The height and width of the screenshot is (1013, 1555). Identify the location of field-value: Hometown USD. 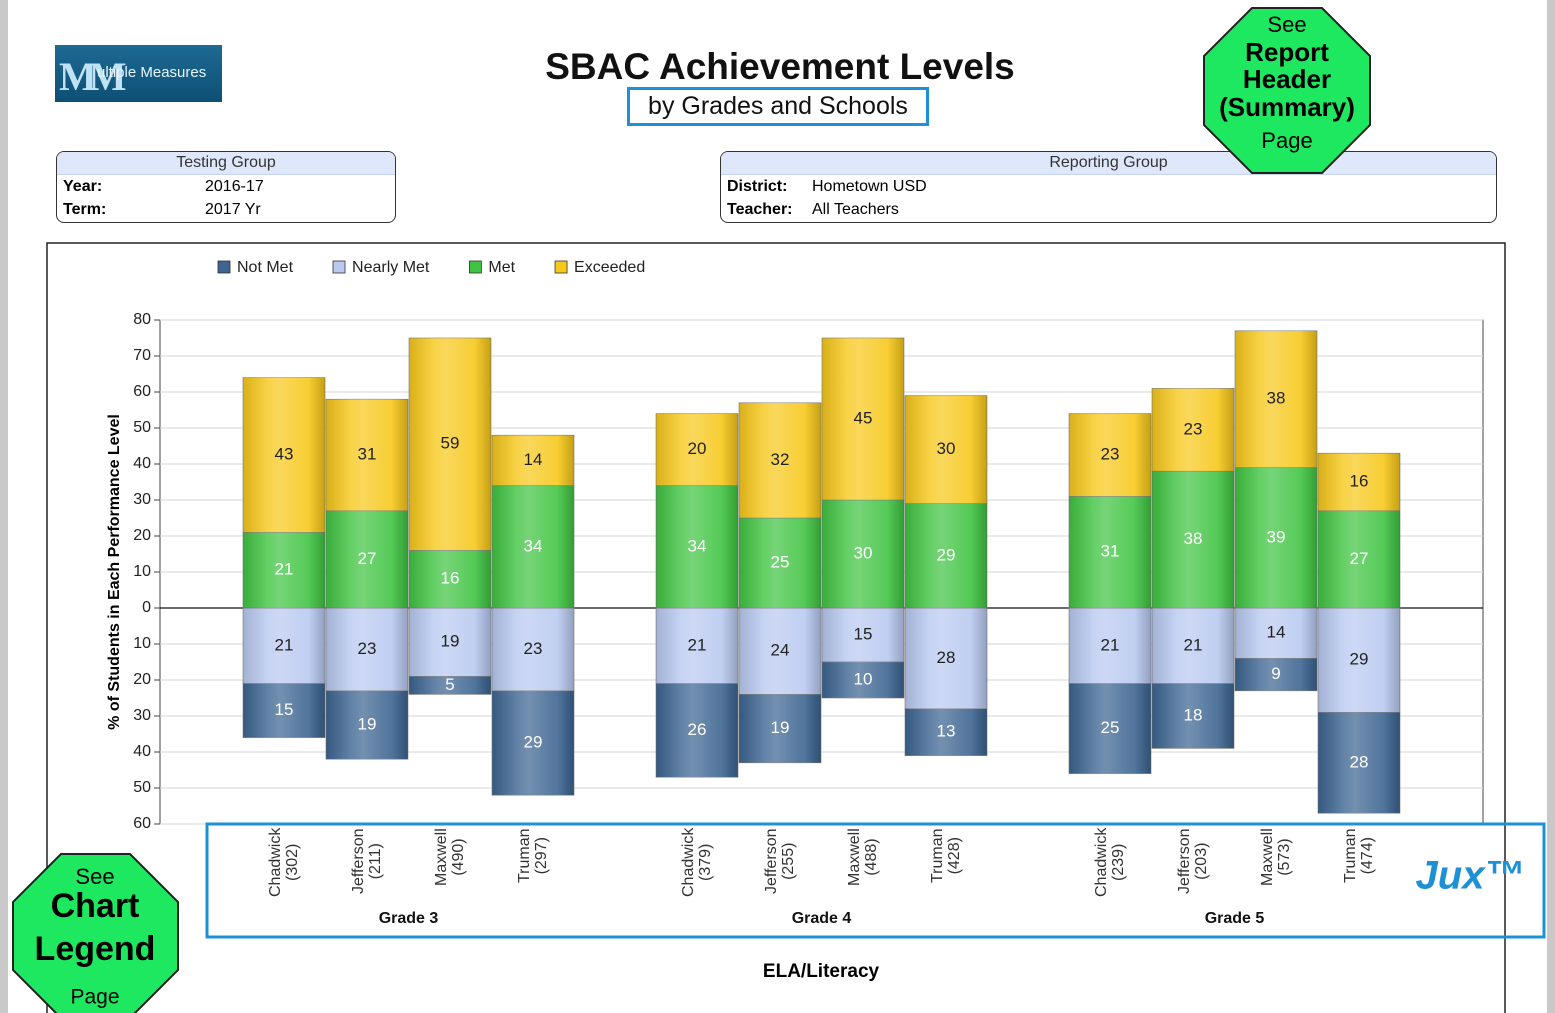
(869, 186).